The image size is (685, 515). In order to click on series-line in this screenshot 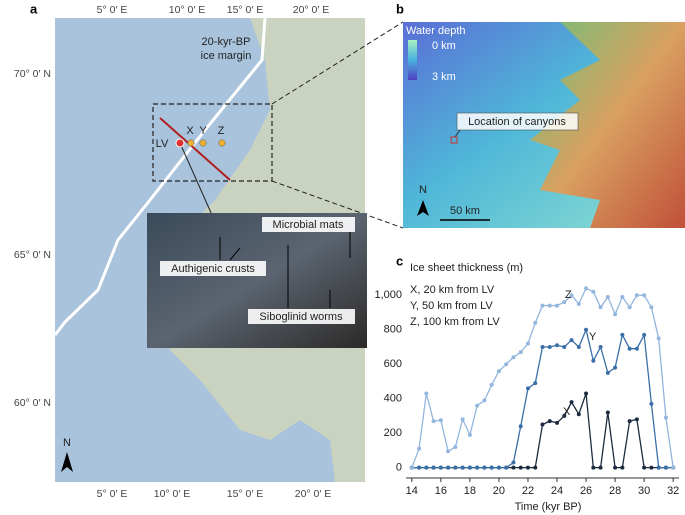, I will do `click(542, 431)`.